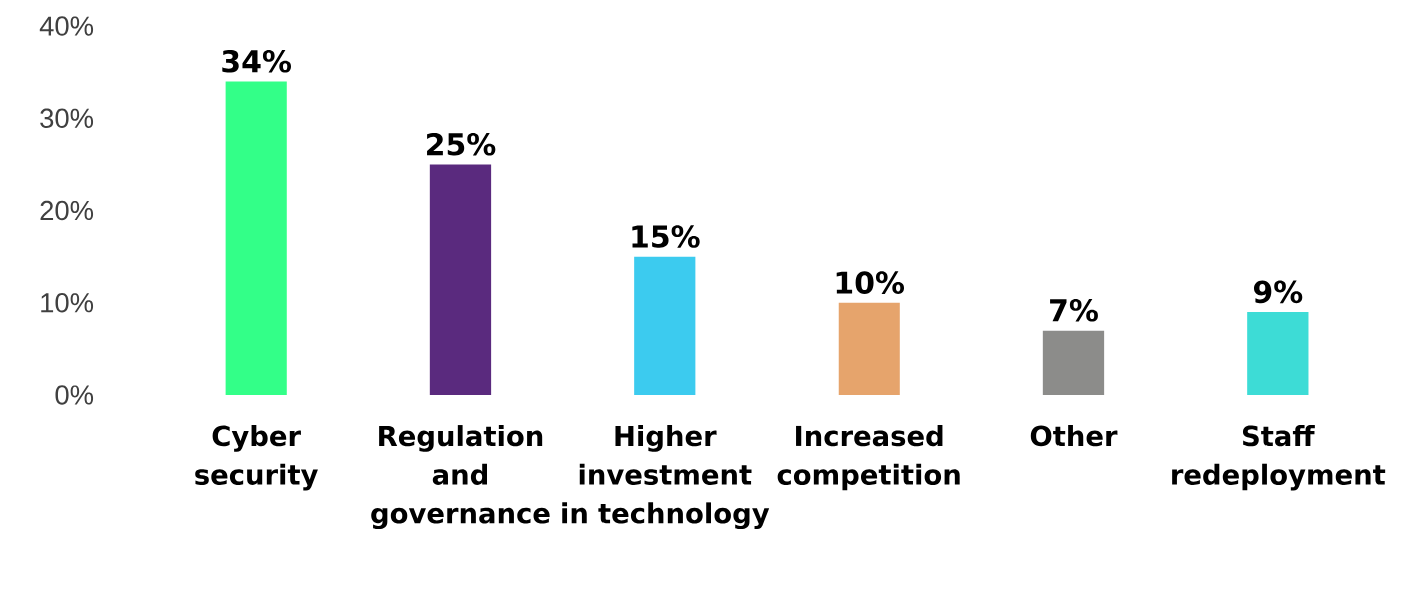  Describe the element at coordinates (74, 395) in the screenshot. I see `y-tick-label: 0%` at that location.